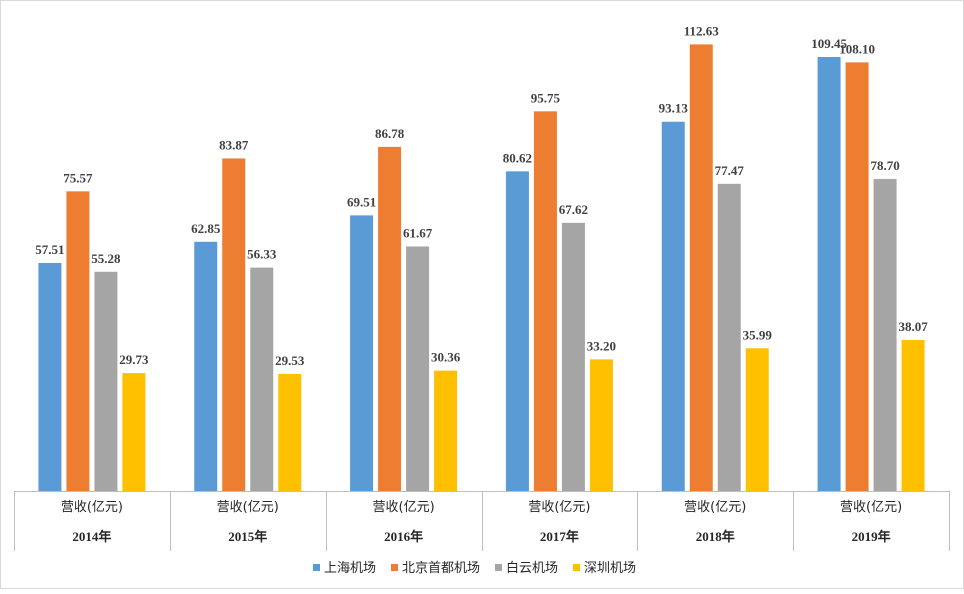  Describe the element at coordinates (49, 249) in the screenshot. I see `value-label: 57.51` at that location.